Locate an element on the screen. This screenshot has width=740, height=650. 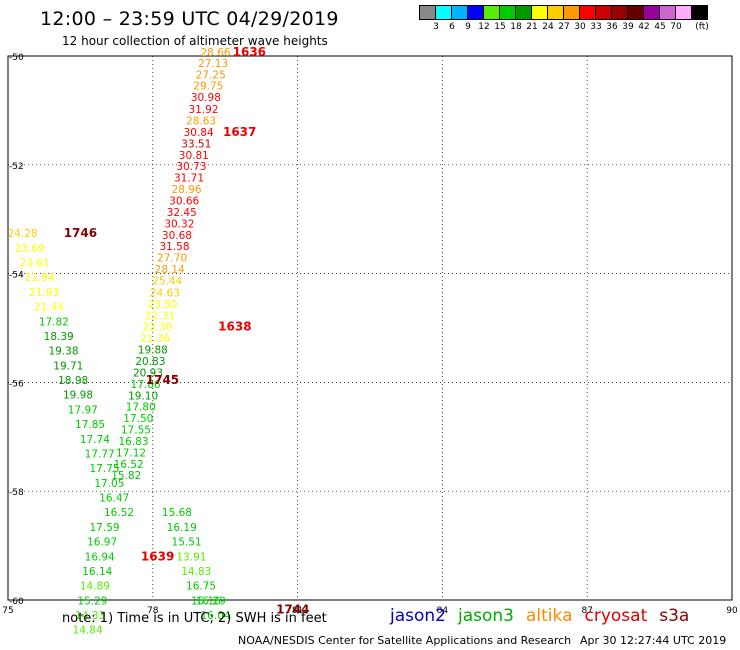
y-tick-label: -50 is located at coordinates (16, 58).